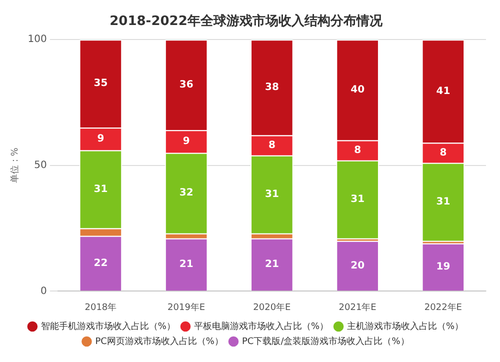  What do you see at coordinates (100, 307) in the screenshot?
I see `x-tick-label: 2018年` at bounding box center [100, 307].